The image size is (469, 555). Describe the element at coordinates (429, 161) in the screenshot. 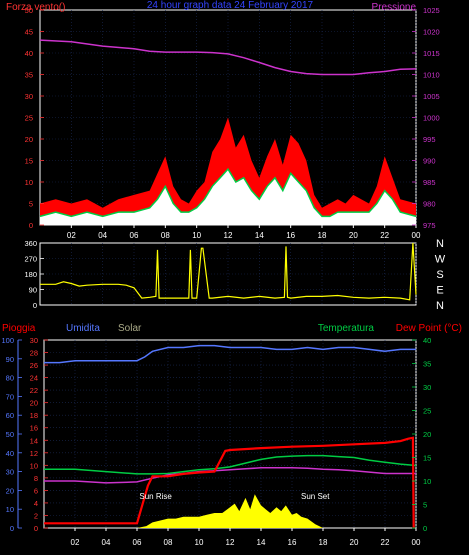

I see `y-tick-label: 990` at that location.